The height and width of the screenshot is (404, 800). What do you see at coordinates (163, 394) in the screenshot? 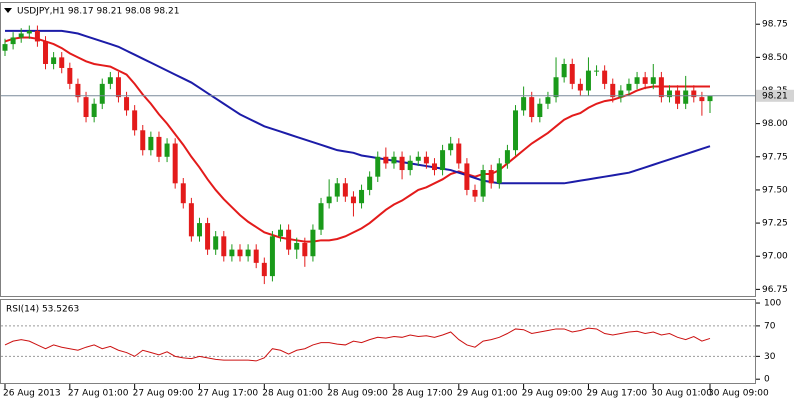
I see `x-tick-label: 27 Aug 09:00` at bounding box center [163, 394].